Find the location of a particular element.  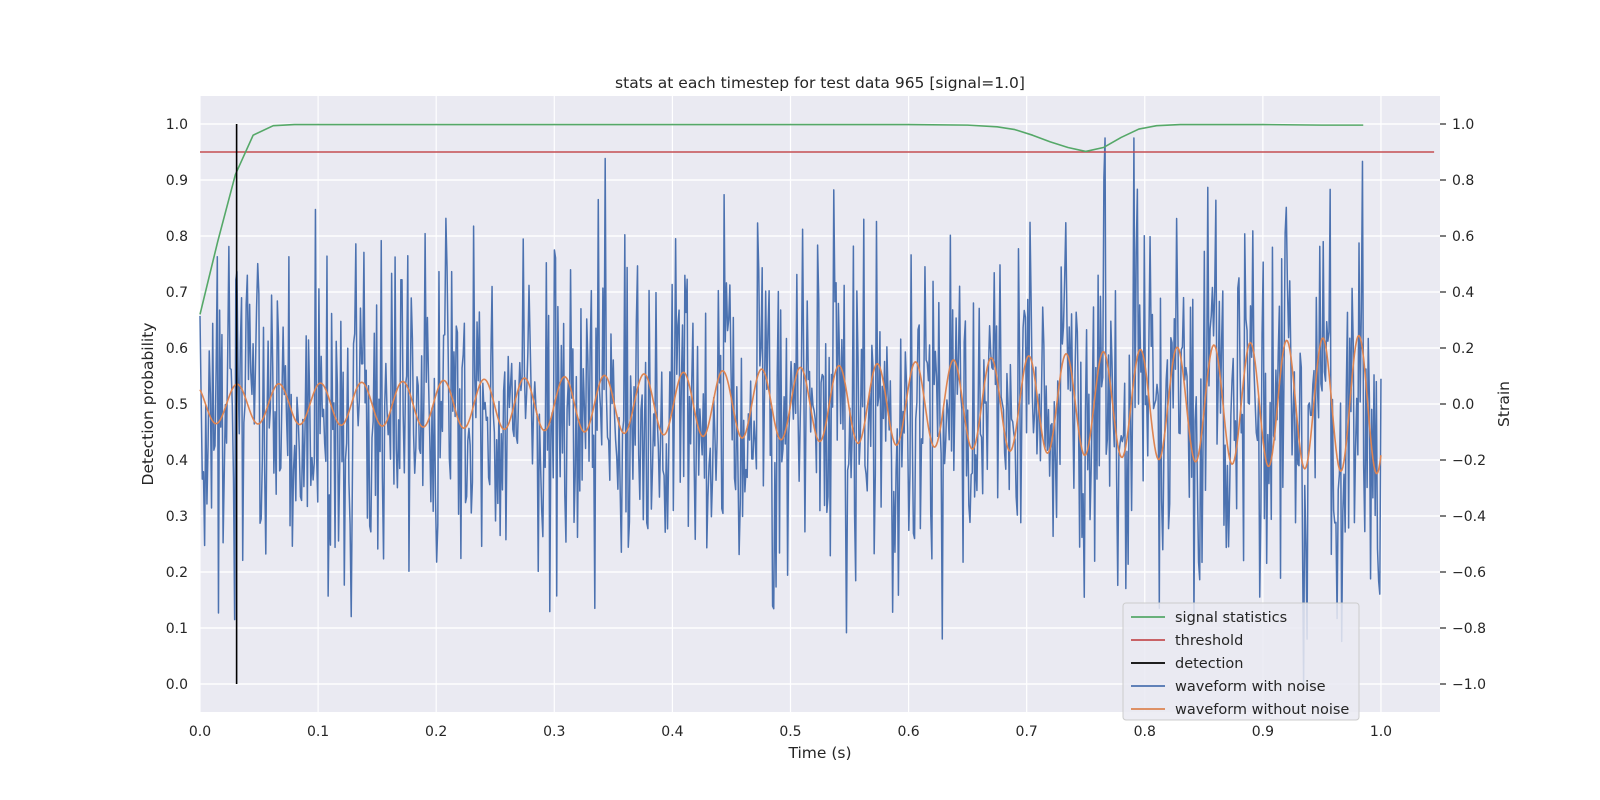

legend-entry-threshold: threshold is located at coordinates (1187, 641).